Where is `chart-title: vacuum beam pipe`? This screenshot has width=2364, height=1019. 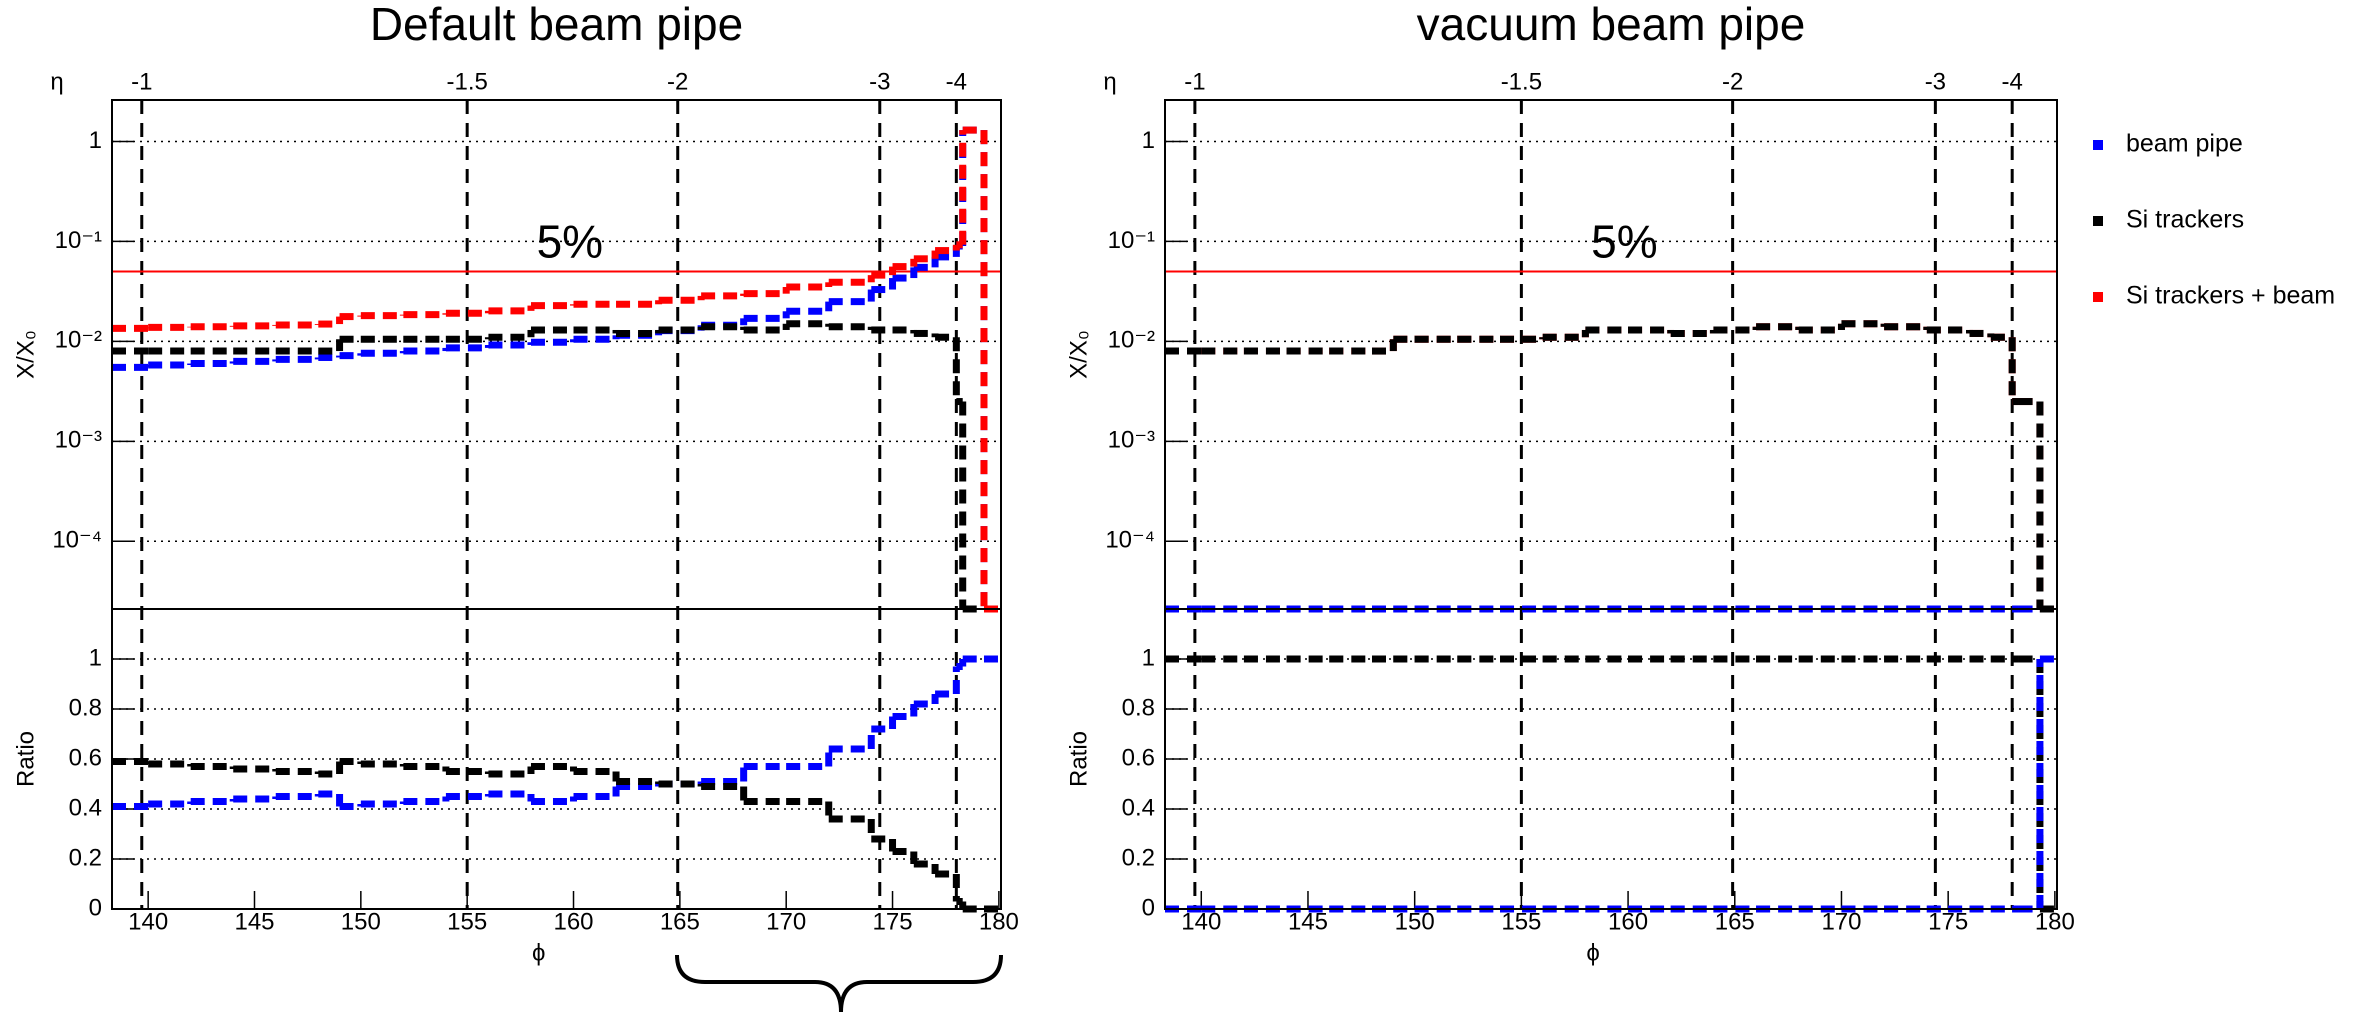 chart-title: vacuum beam pipe is located at coordinates (1611, 25).